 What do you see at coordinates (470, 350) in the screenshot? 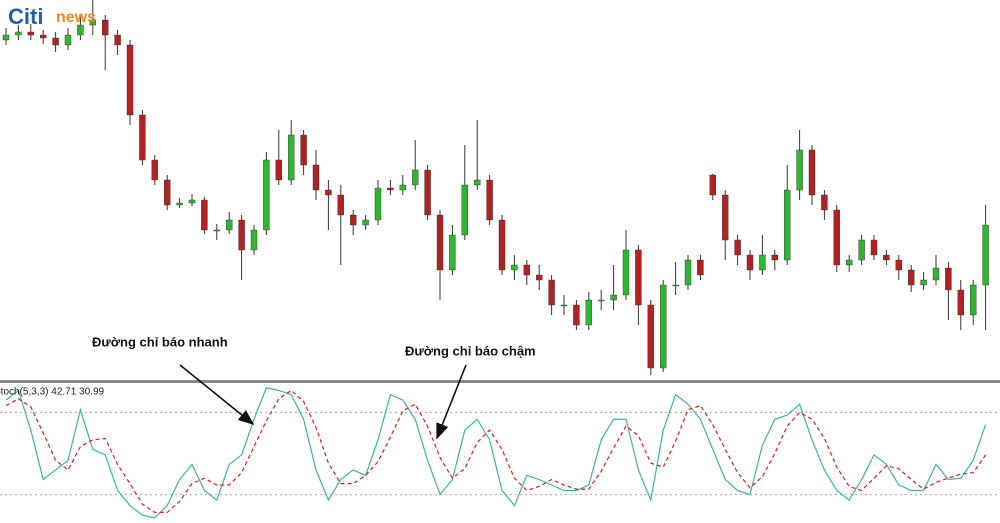
I see `annotation: Đường chỉ báo chậm` at bounding box center [470, 350].